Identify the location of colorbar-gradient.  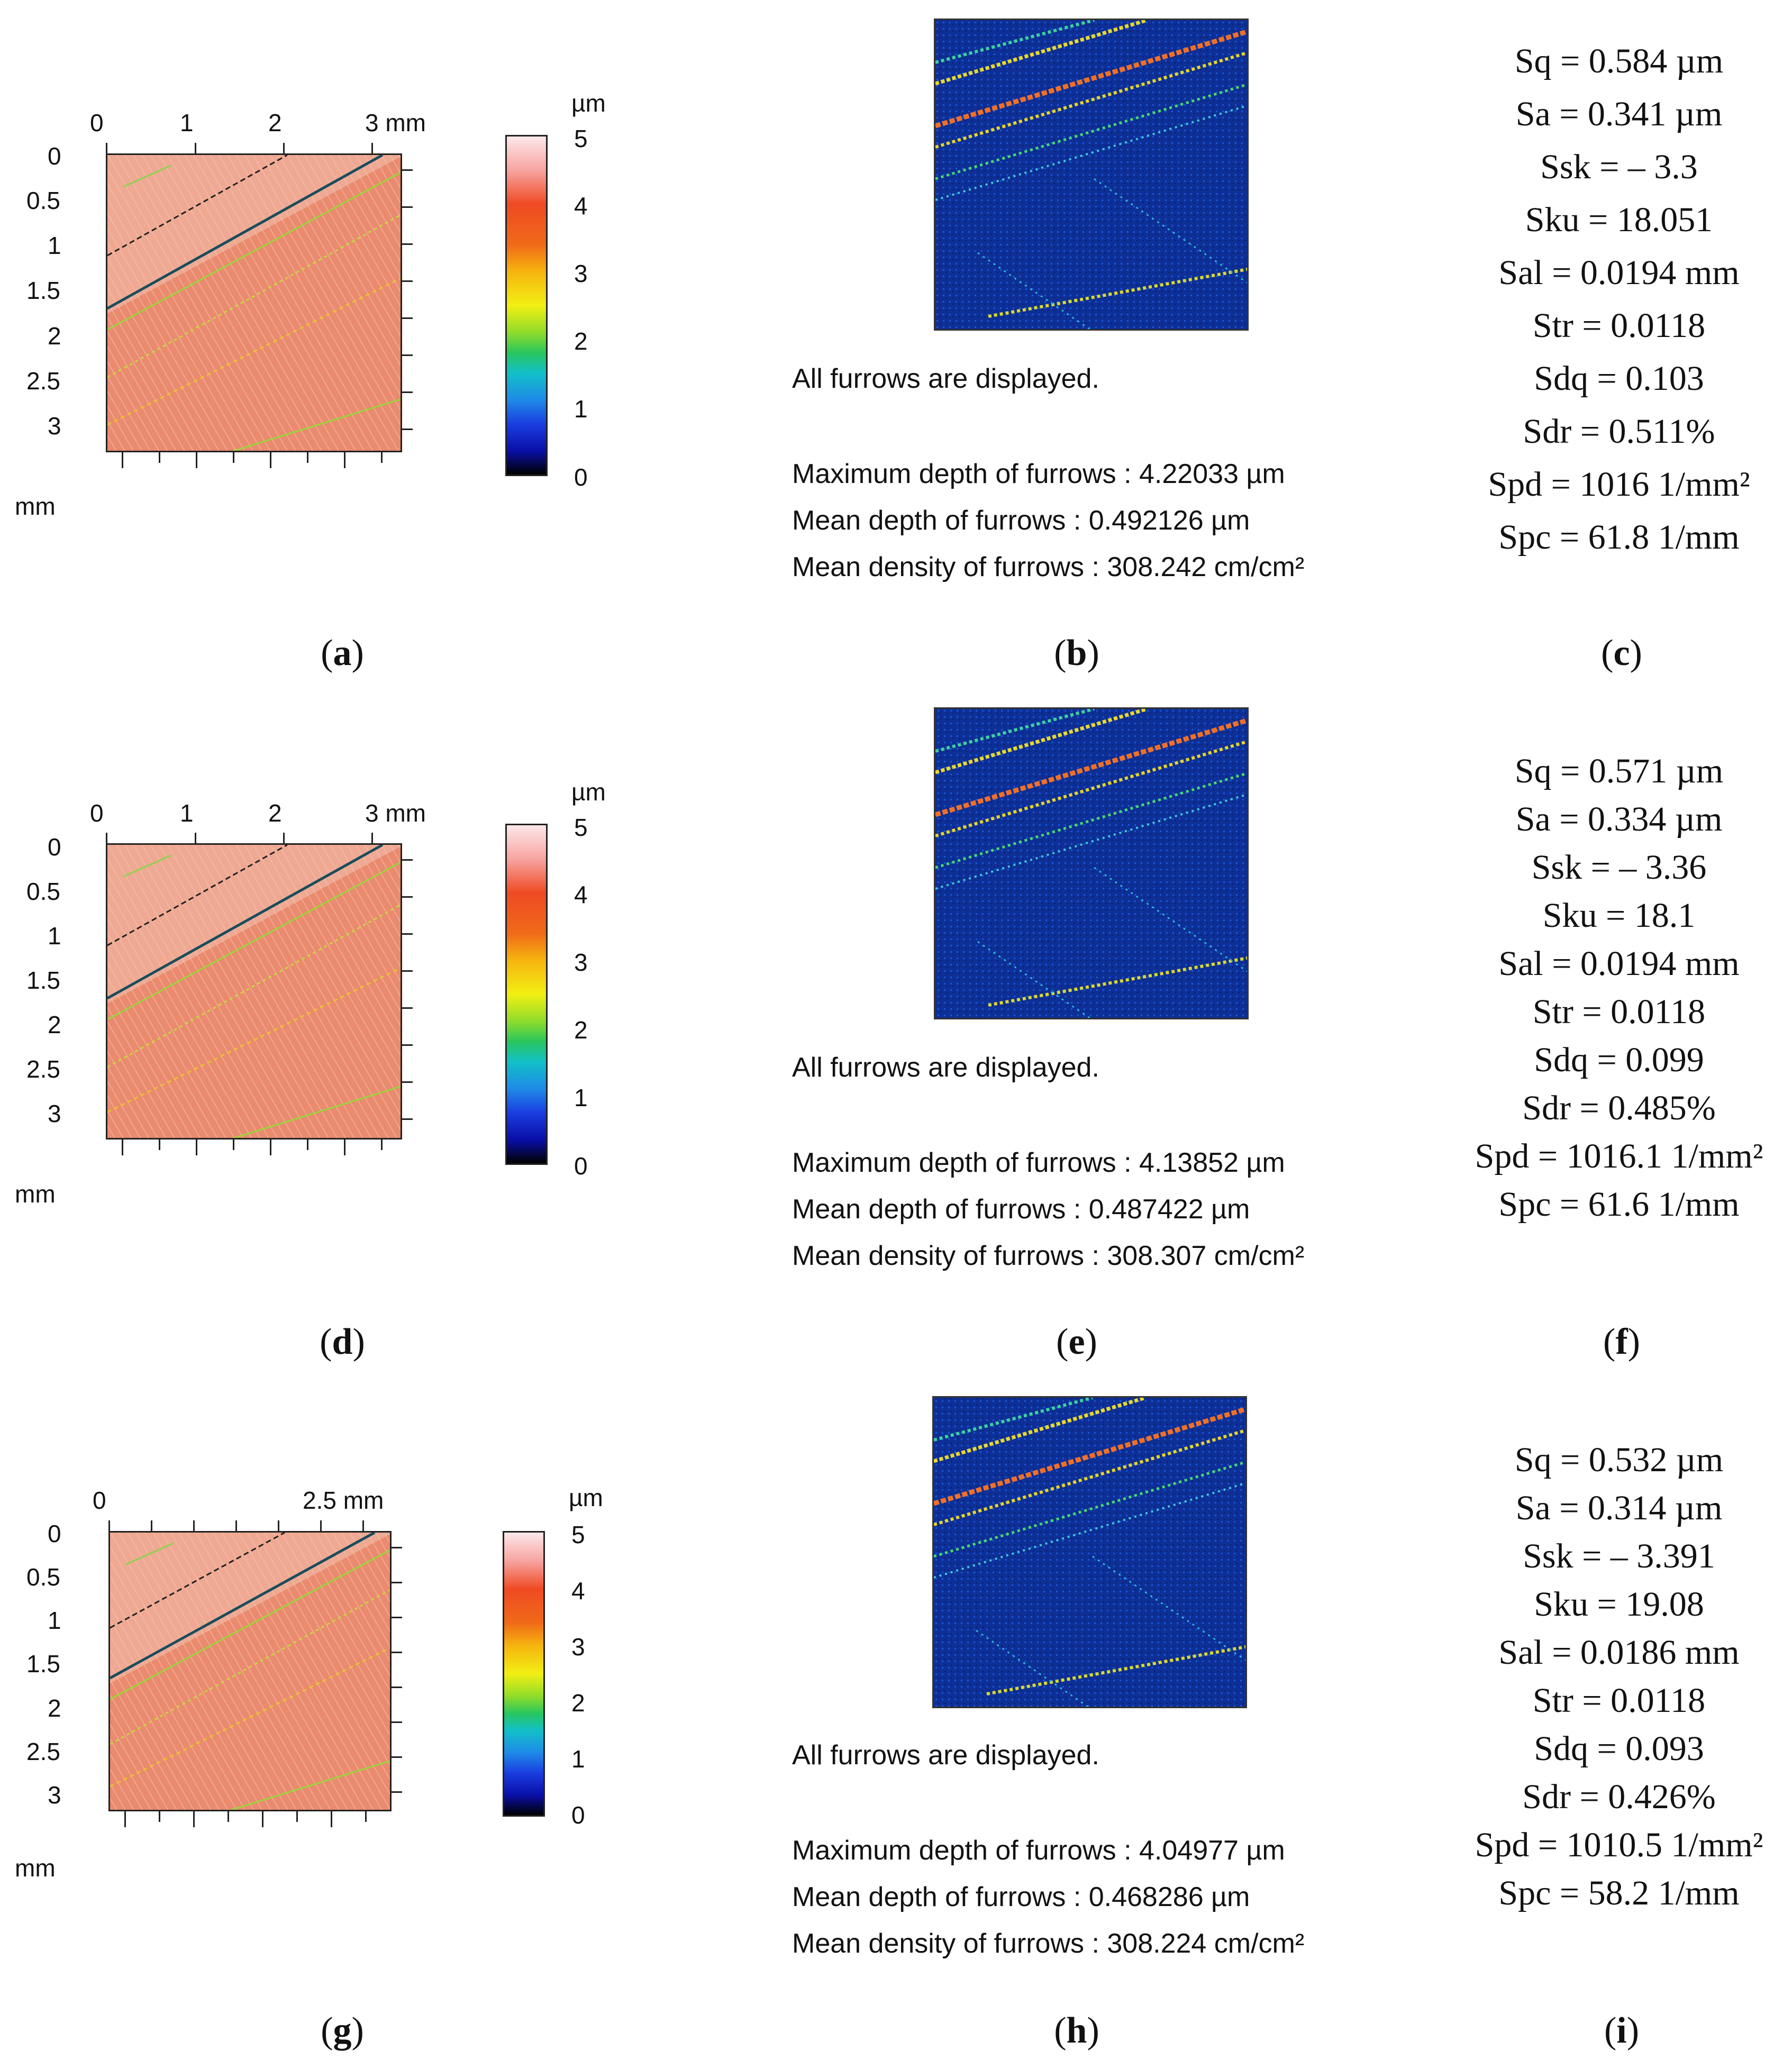
(526, 994).